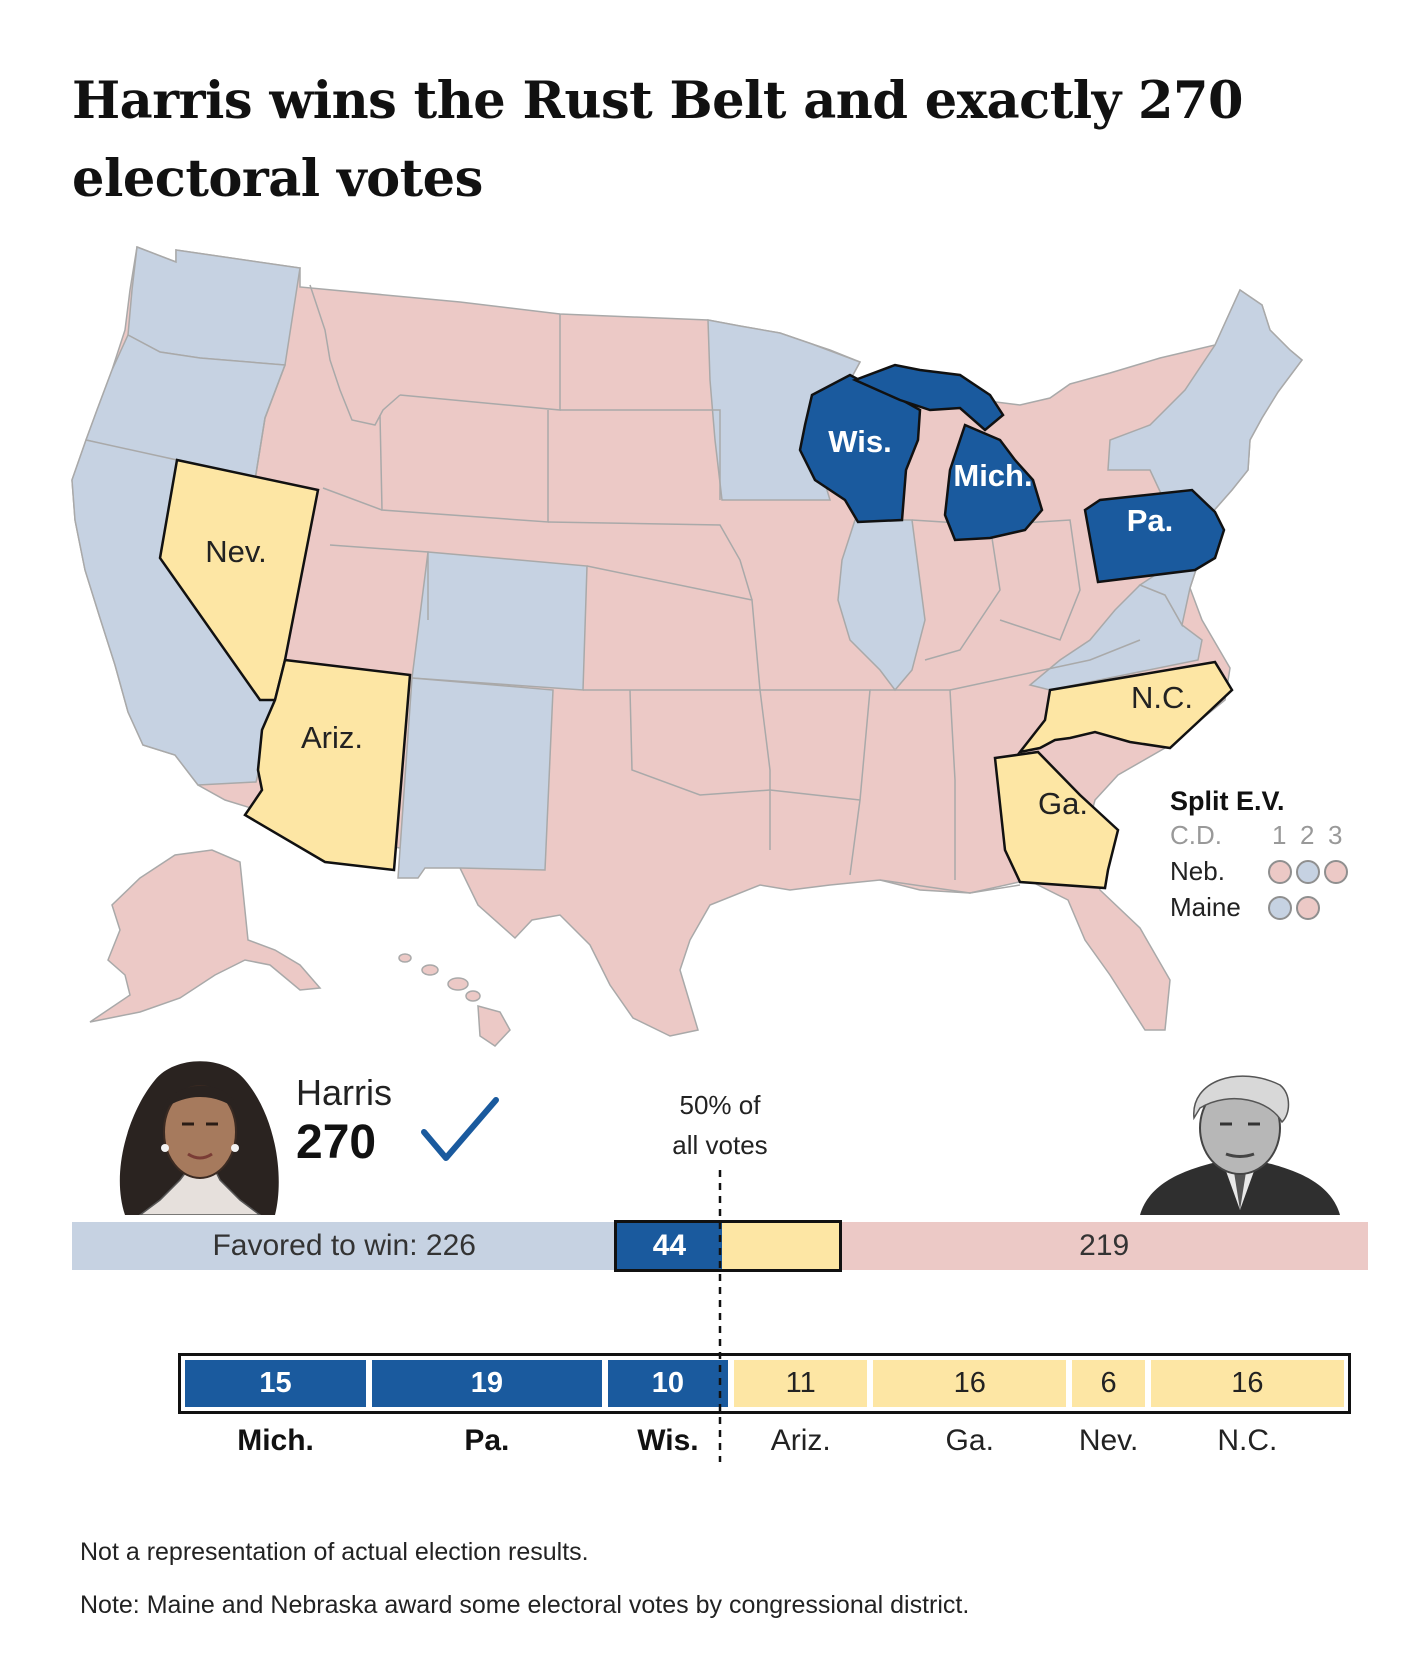 The image size is (1420, 1670). What do you see at coordinates (781, 1246) in the screenshot?
I see `trump-tossup-segment` at bounding box center [781, 1246].